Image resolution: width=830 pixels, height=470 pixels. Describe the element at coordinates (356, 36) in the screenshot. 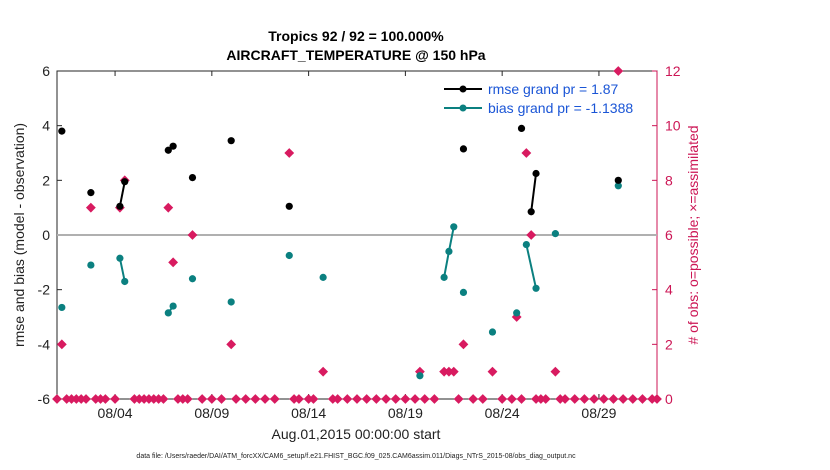

I see `chart-title-line1: Tropics 92 / 92 = 100.000%` at that location.